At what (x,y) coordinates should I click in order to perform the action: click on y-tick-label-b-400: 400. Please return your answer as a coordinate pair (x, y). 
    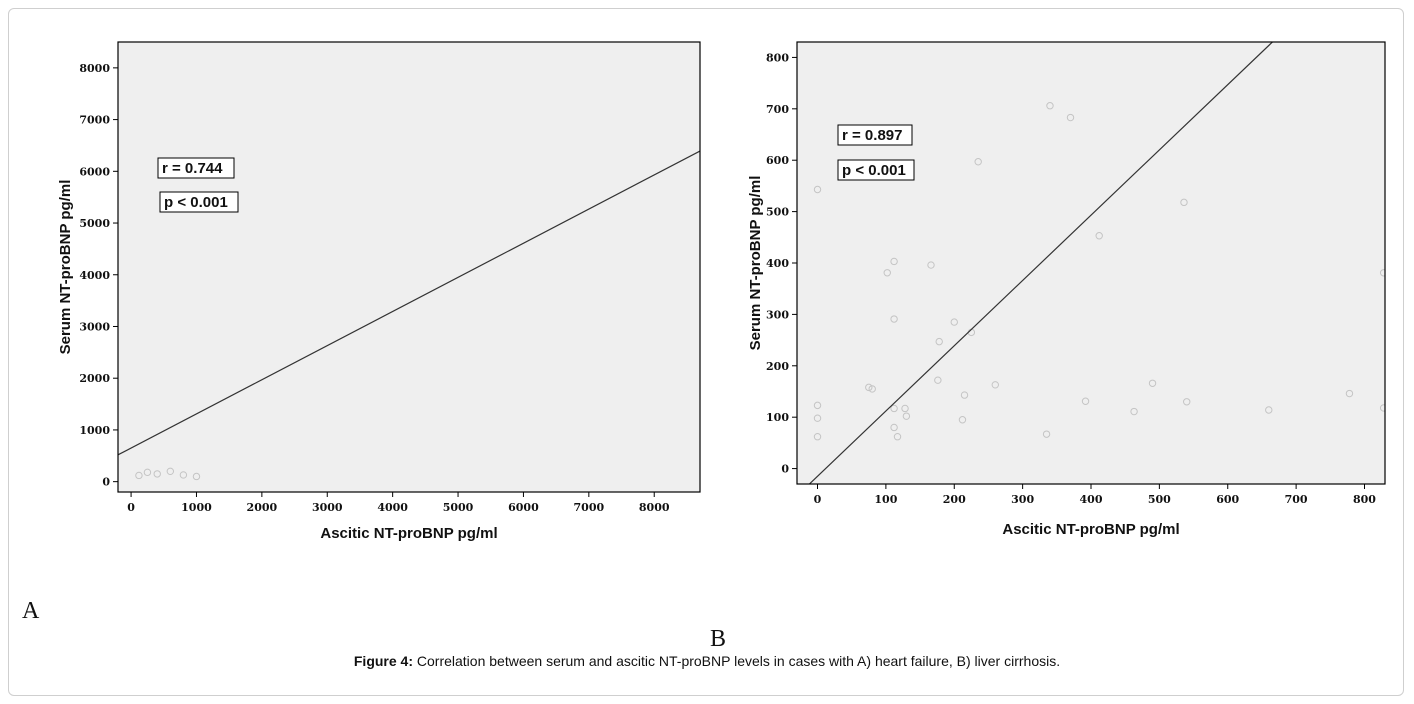
    Looking at the image, I should click on (777, 263).